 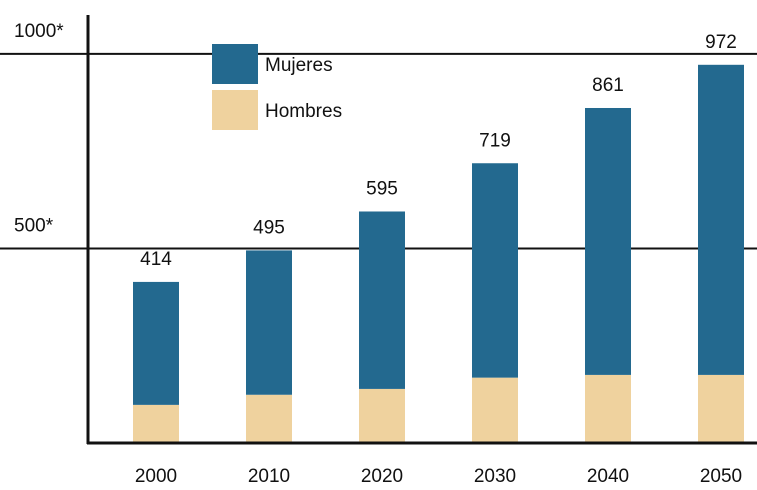 What do you see at coordinates (495, 140) in the screenshot?
I see `value-label: 719` at bounding box center [495, 140].